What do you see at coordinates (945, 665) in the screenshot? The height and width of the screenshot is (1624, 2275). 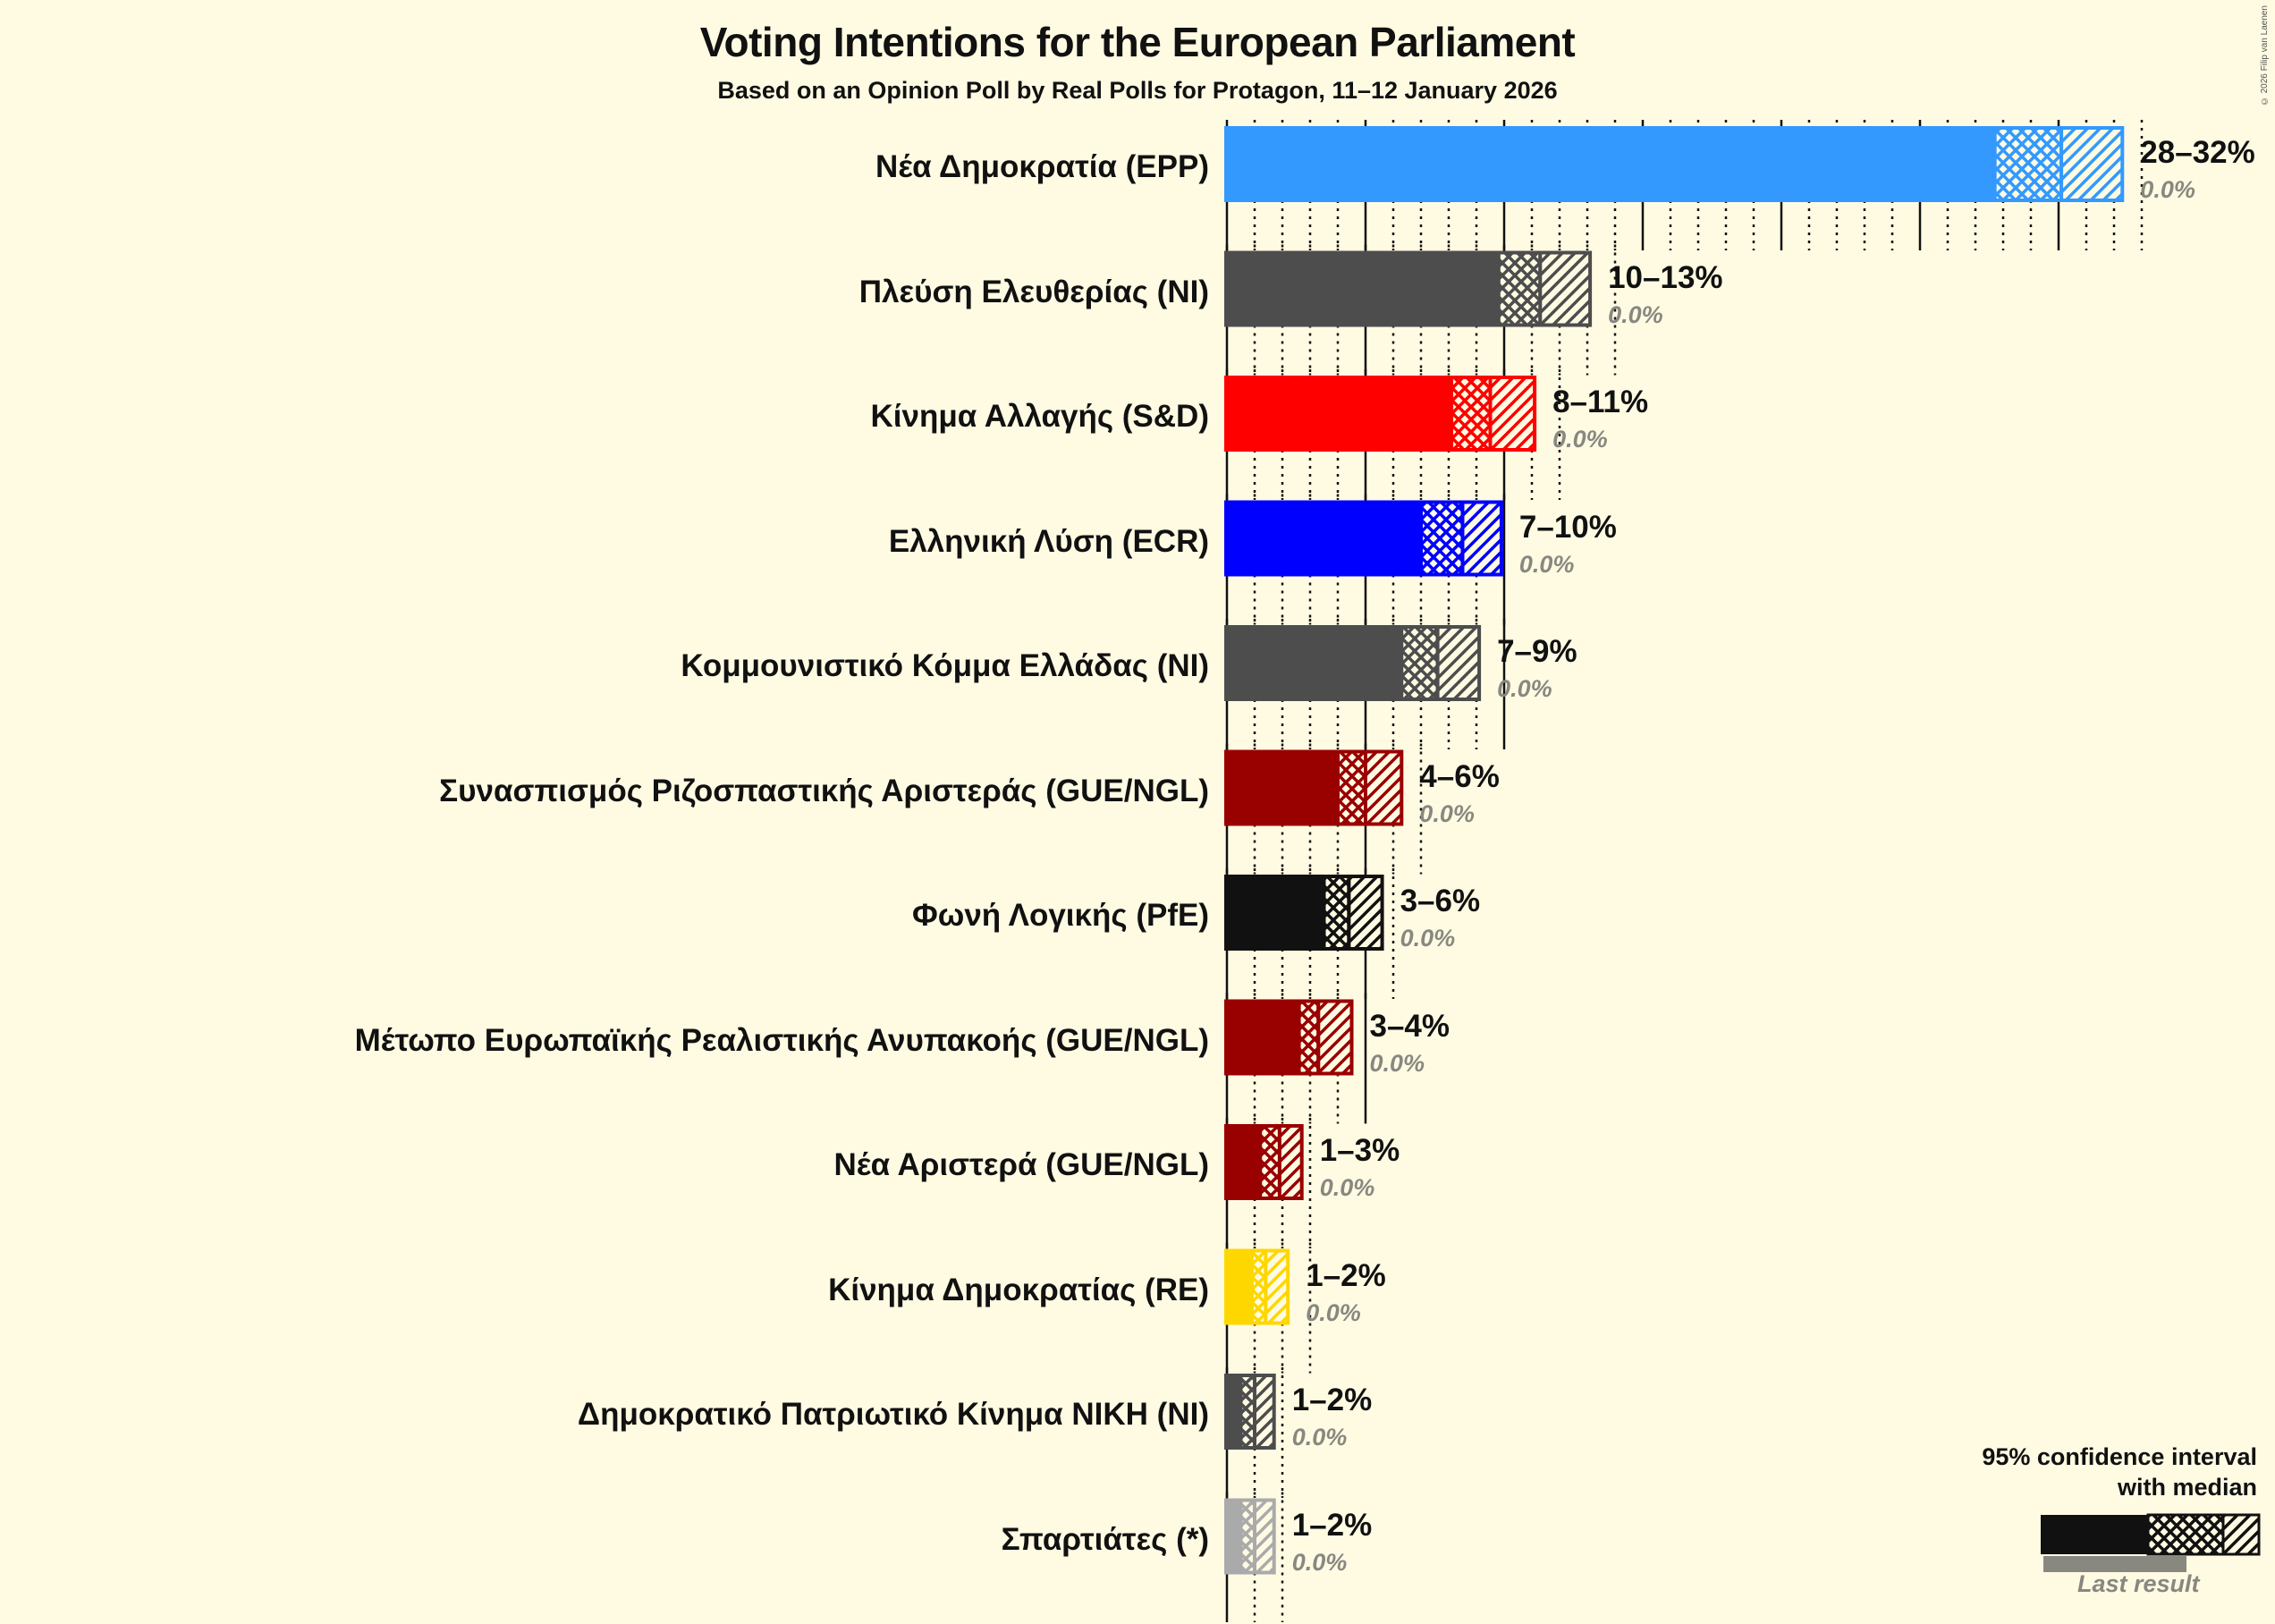 I see `party-label: Κομμουνιστικό Κόμμα Ελλάδας (NI)` at bounding box center [945, 665].